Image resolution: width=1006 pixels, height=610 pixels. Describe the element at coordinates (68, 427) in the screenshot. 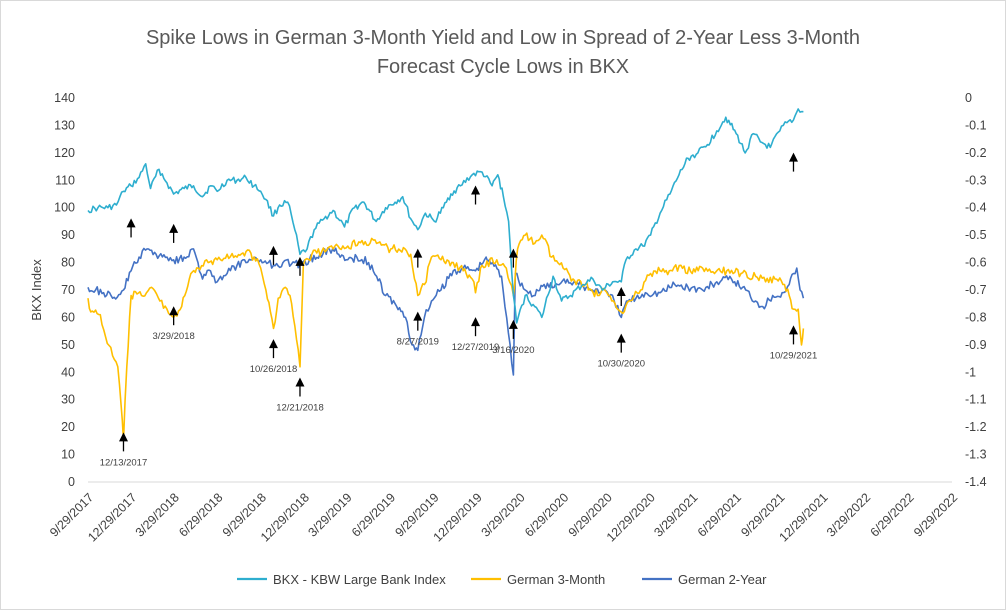

I see `y-tick-label: 20` at that location.